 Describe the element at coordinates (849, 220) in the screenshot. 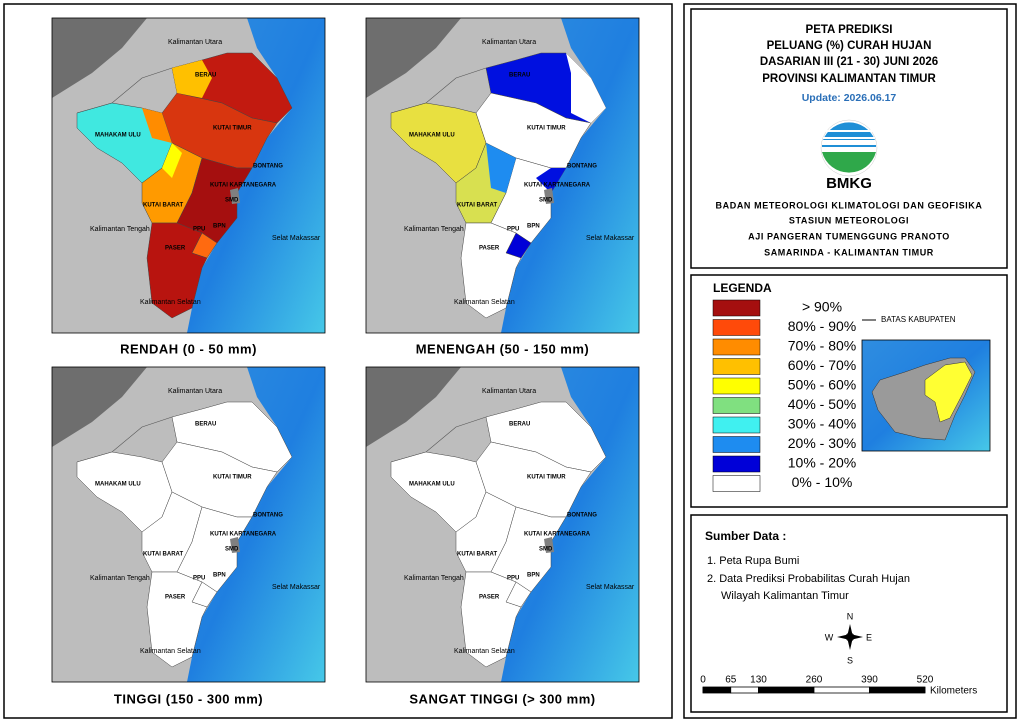

I see `org-line: STASIUN METEOROLOGI` at that location.